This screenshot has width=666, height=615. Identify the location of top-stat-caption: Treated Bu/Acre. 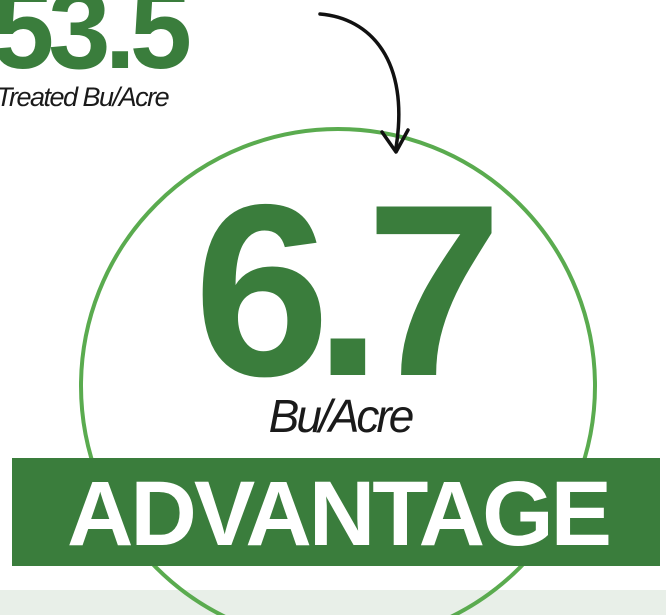
(85, 97).